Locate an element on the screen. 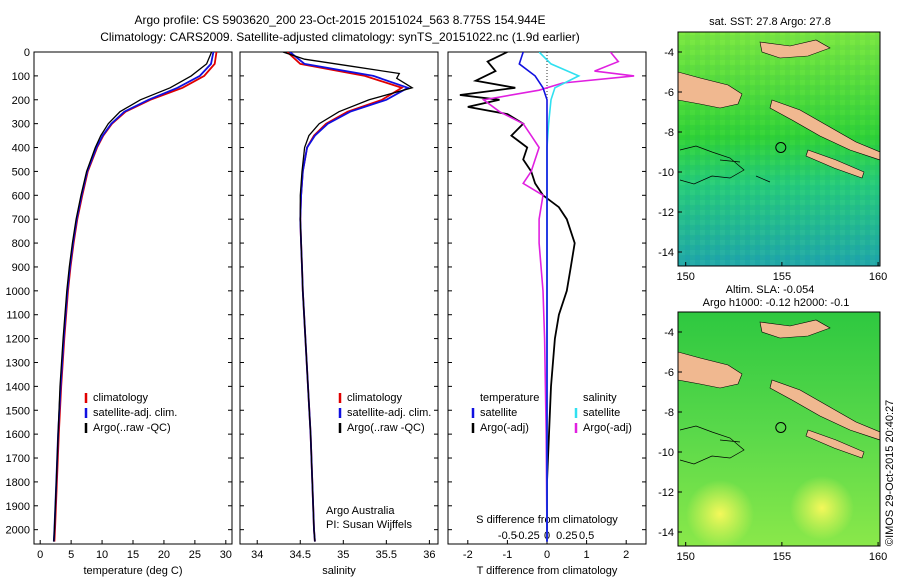  diff-s-xtick-label-1: -0.25 is located at coordinates (527, 536).